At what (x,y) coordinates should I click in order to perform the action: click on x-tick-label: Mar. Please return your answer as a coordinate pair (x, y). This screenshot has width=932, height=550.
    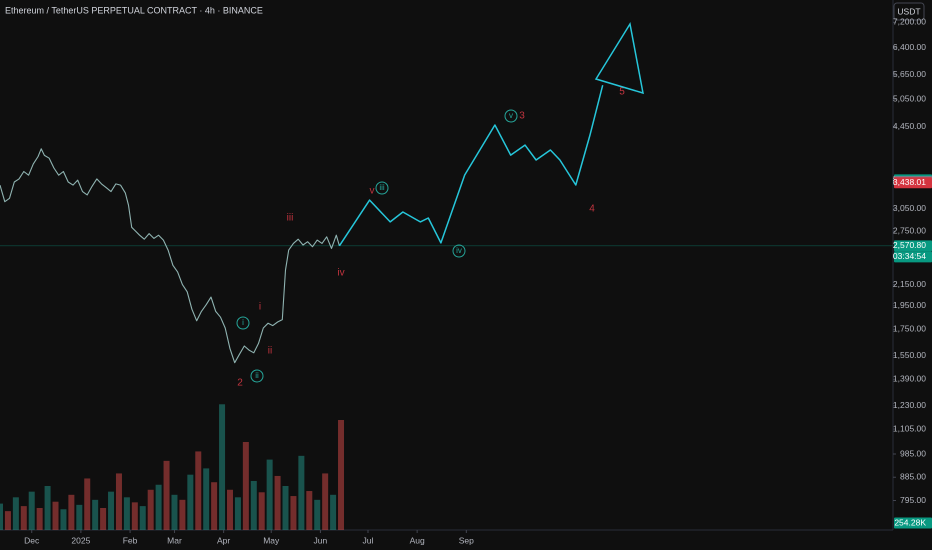
    Looking at the image, I should click on (174, 540).